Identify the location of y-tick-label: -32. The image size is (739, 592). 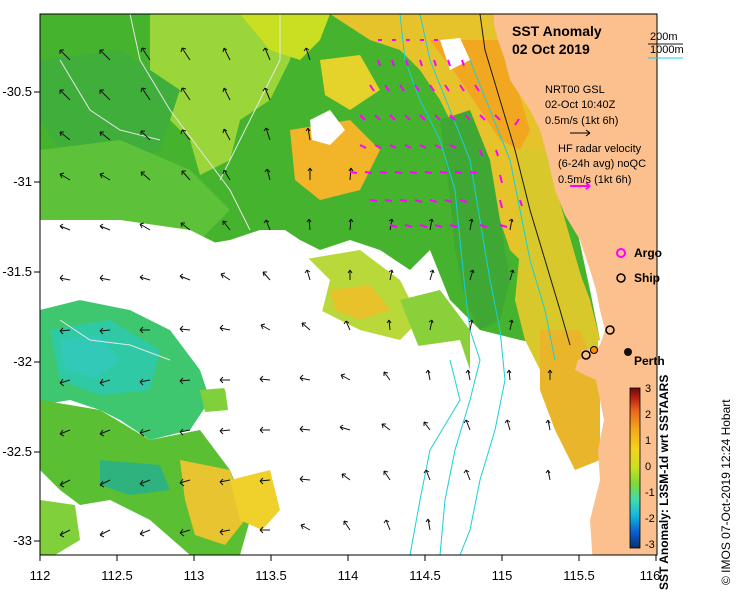
(22, 361).